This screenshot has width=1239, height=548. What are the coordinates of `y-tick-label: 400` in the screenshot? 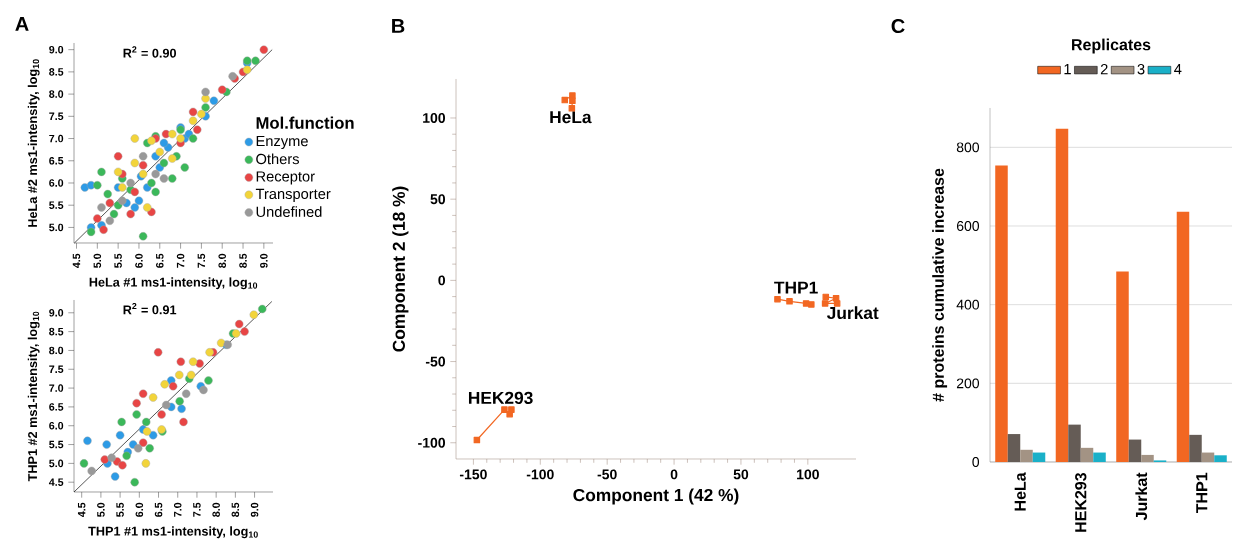 It's located at (968, 304).